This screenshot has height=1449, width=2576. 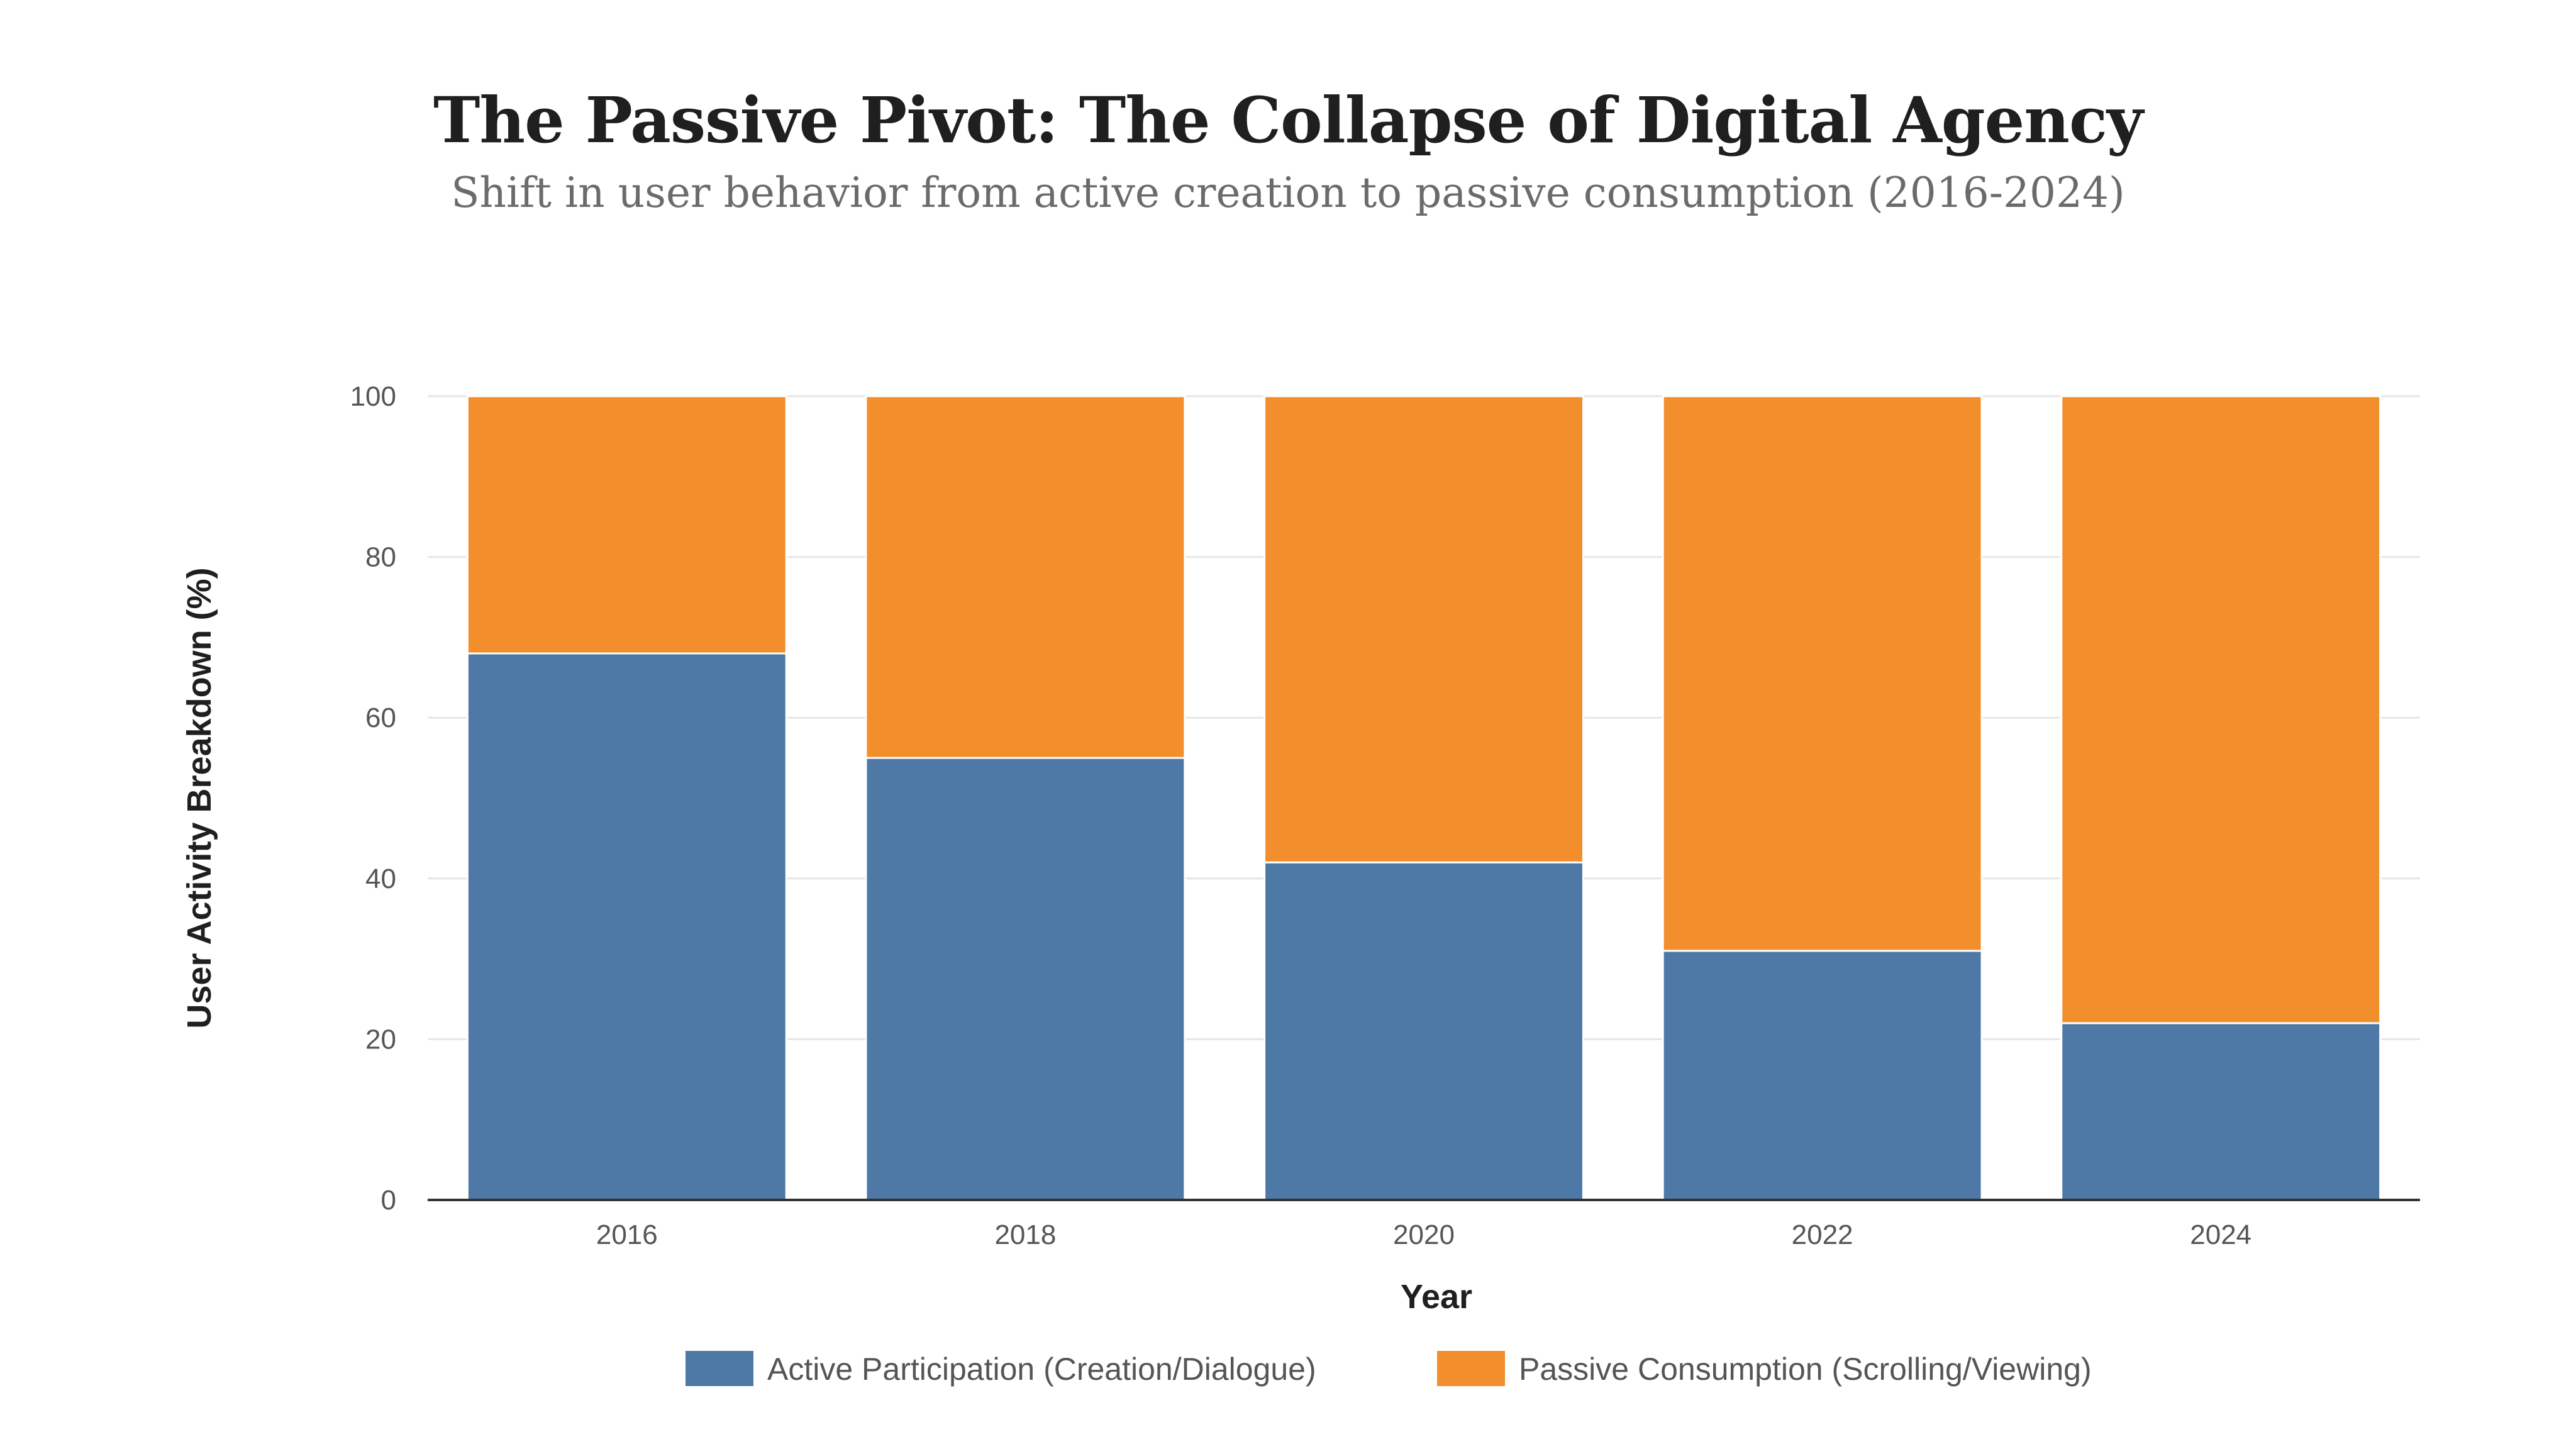 What do you see at coordinates (1025, 577) in the screenshot?
I see `bar-passive-2018` at bounding box center [1025, 577].